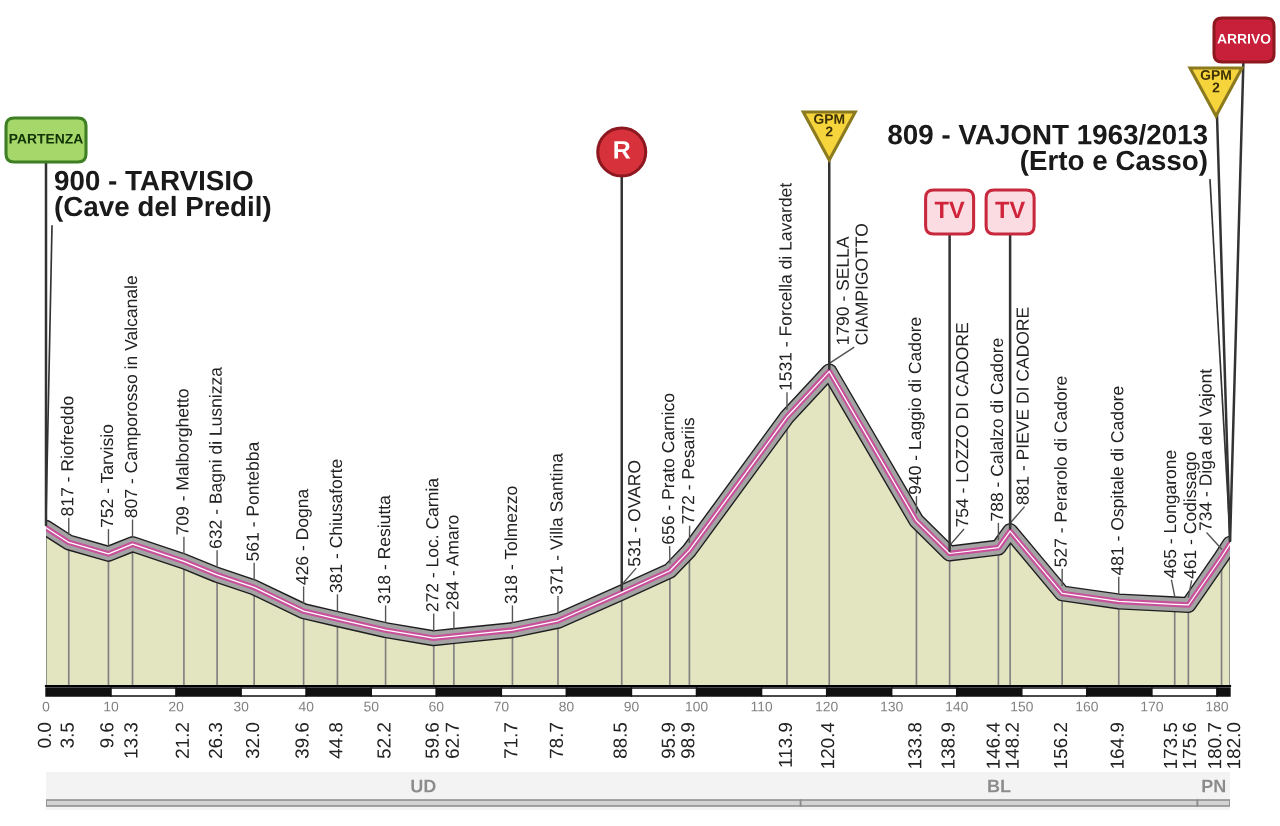 The width and height of the screenshot is (1280, 826). What do you see at coordinates (336, 526) in the screenshot?
I see `data-label: 381 - Chiusaforte` at bounding box center [336, 526].